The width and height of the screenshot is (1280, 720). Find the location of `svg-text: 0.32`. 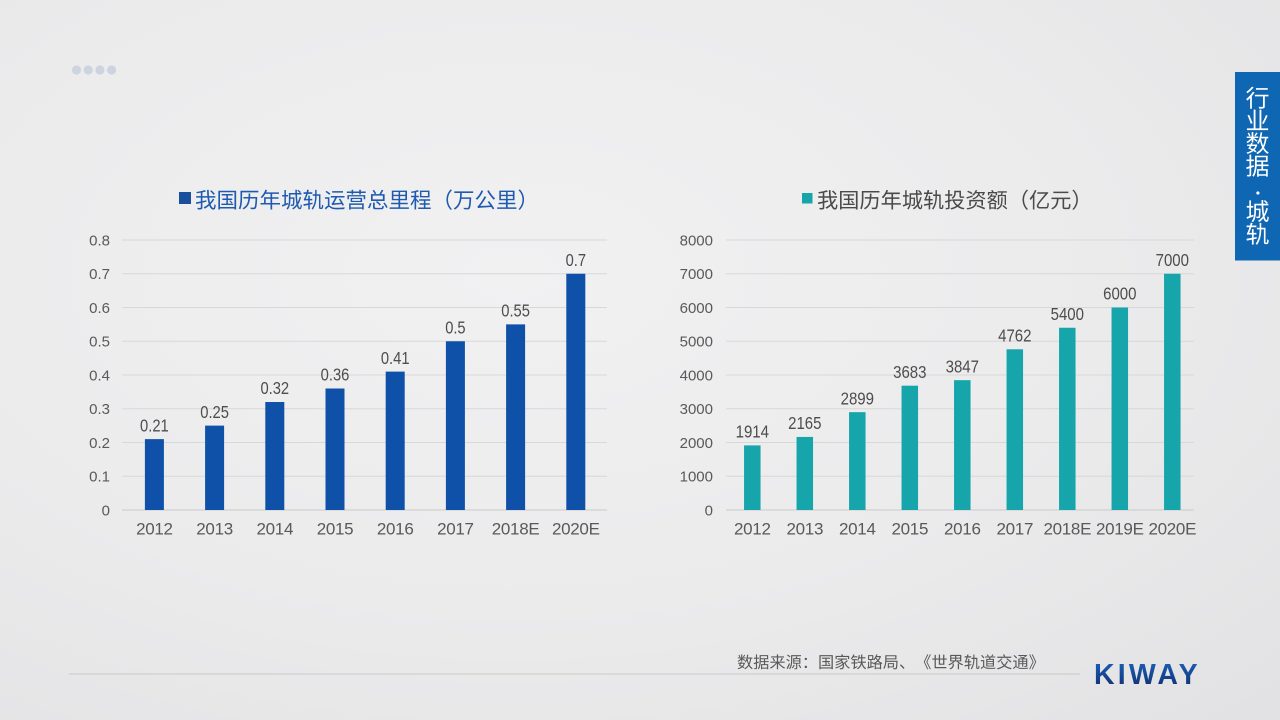

svg-text: 0.32 is located at coordinates (274, 388).